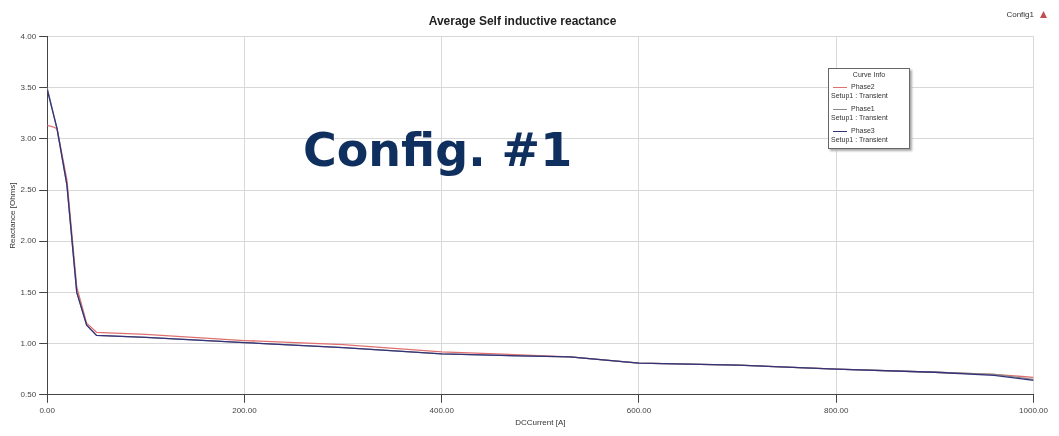  What do you see at coordinates (28, 343) in the screenshot?
I see `y-tick-label: 1.00` at bounding box center [28, 343].